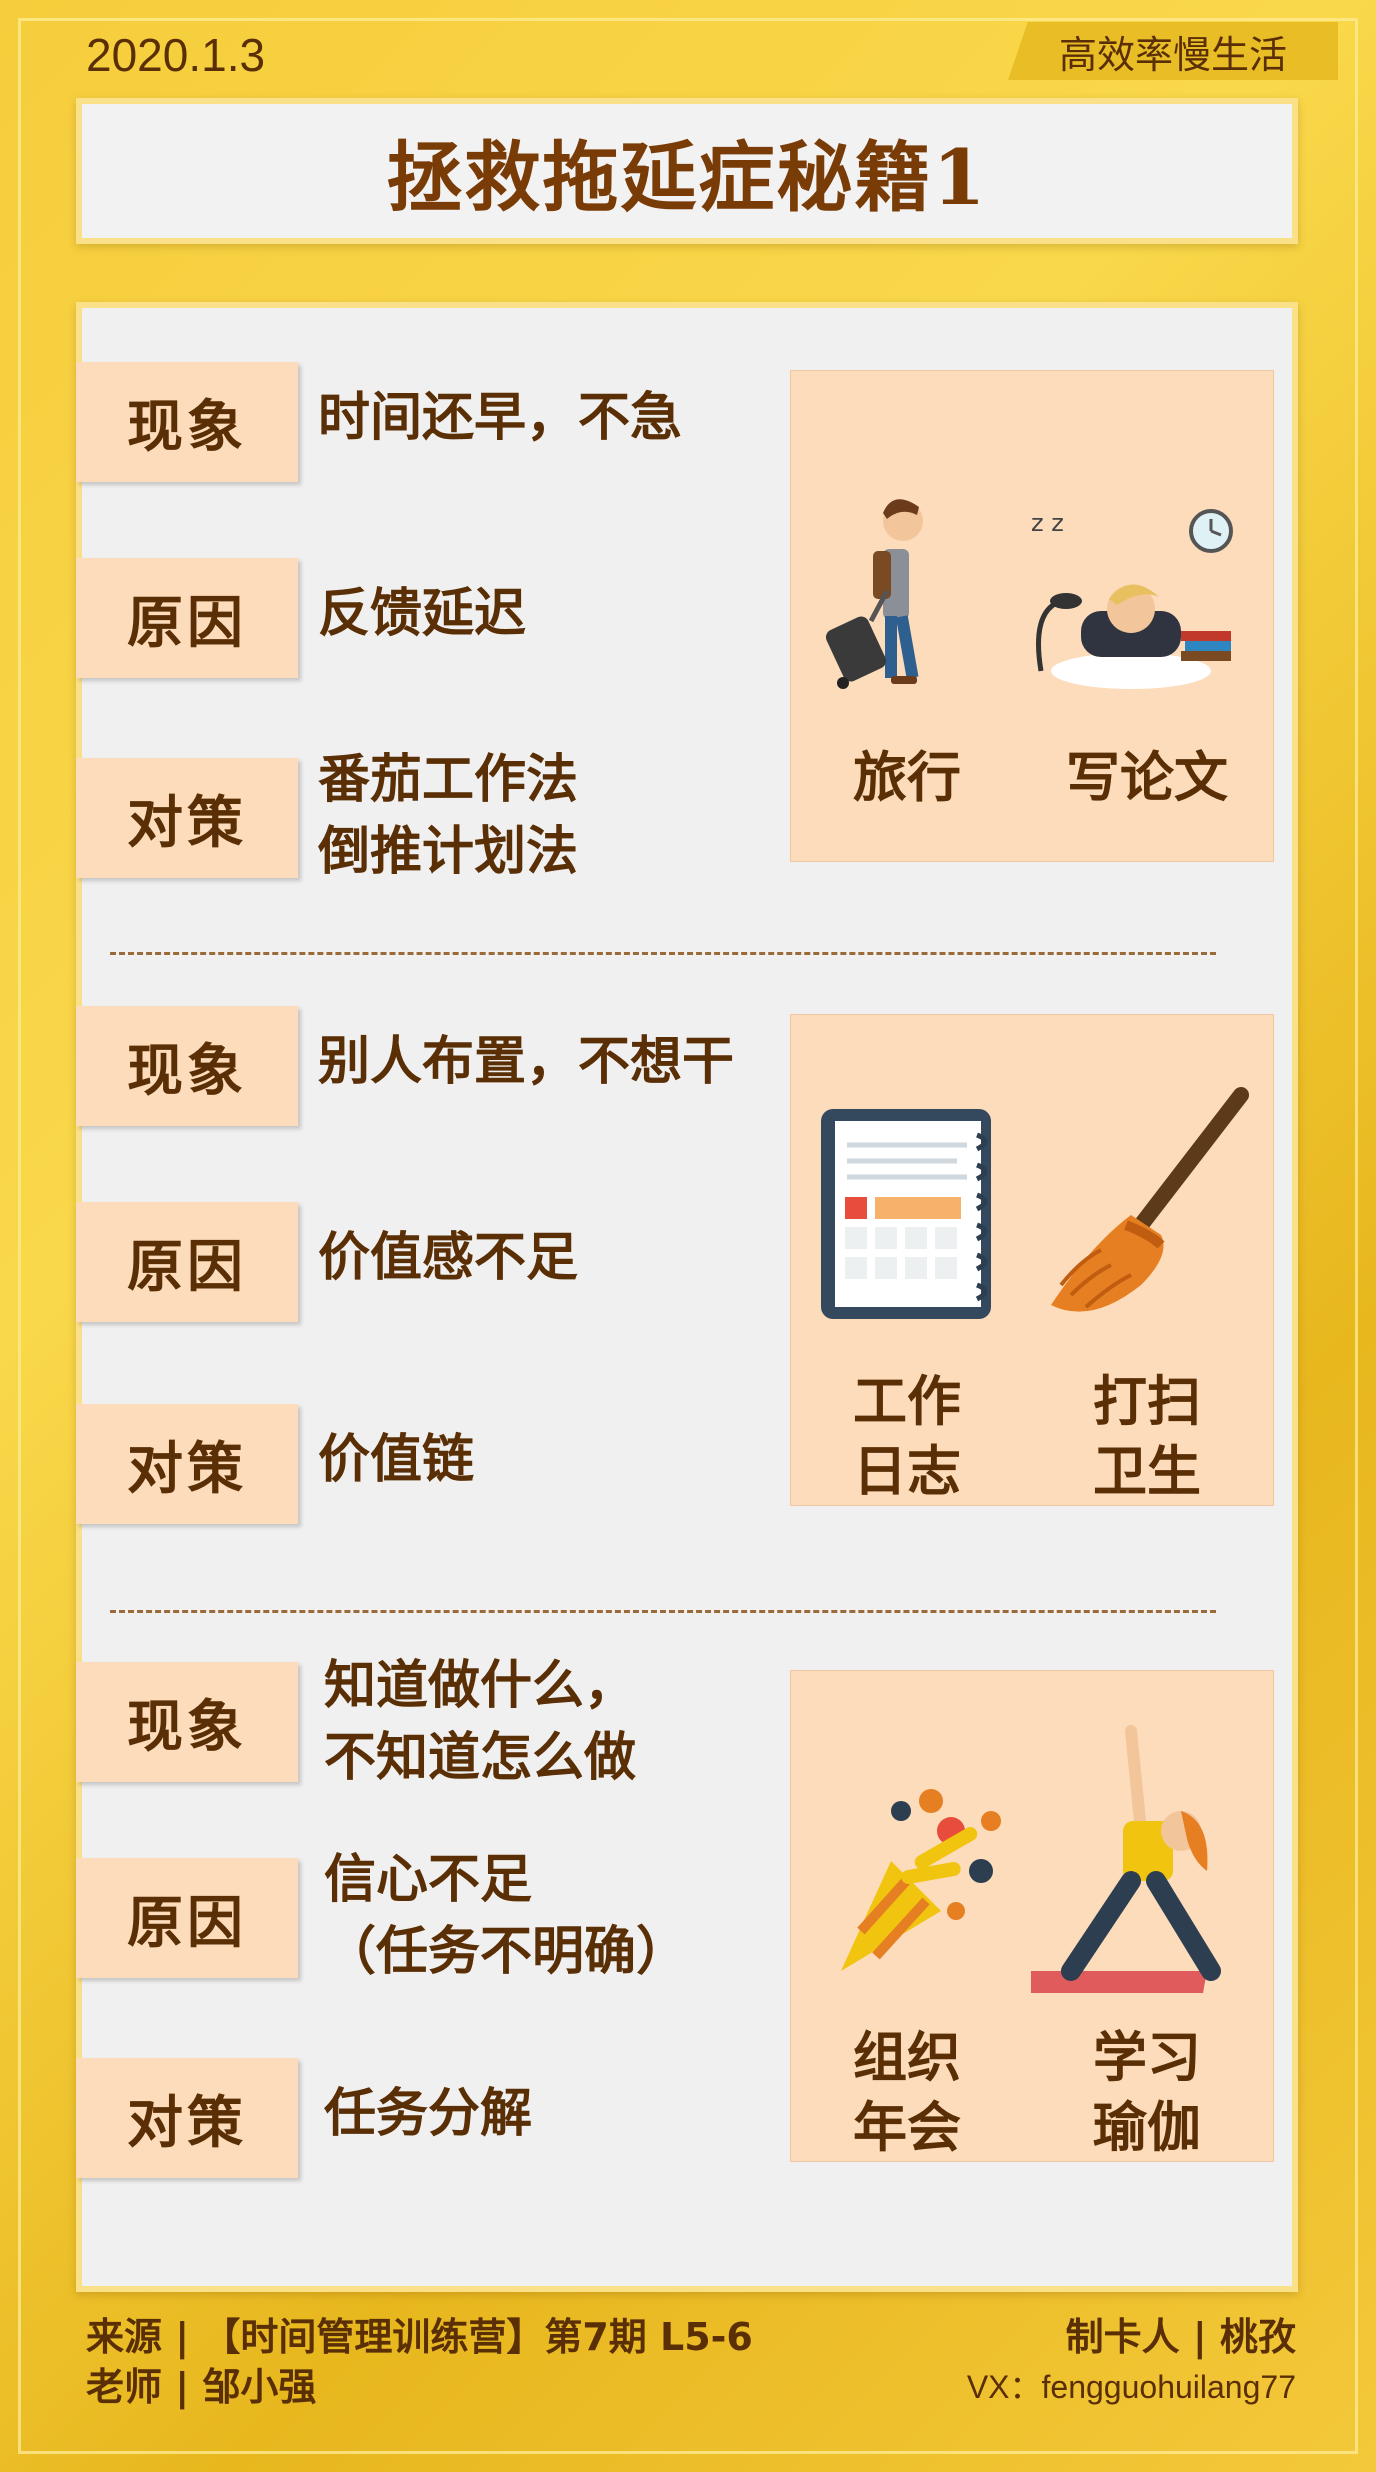 The height and width of the screenshot is (2472, 1376). What do you see at coordinates (187, 1918) in the screenshot?
I see `cause-label-3: 原因` at bounding box center [187, 1918].